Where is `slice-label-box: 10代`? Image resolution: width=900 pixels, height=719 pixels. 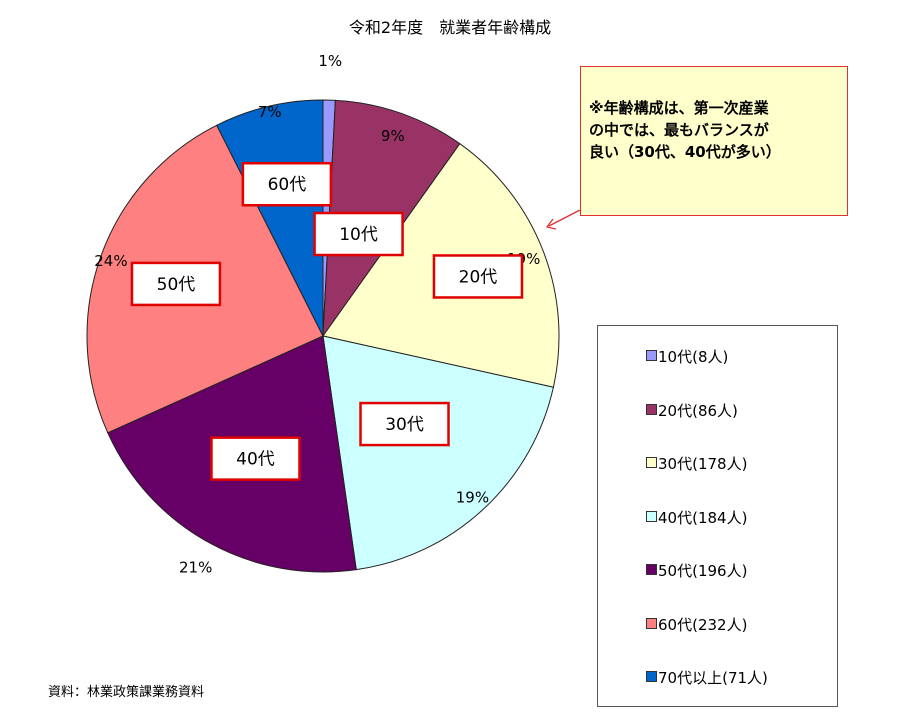
slice-label-box: 10代 is located at coordinates (358, 234).